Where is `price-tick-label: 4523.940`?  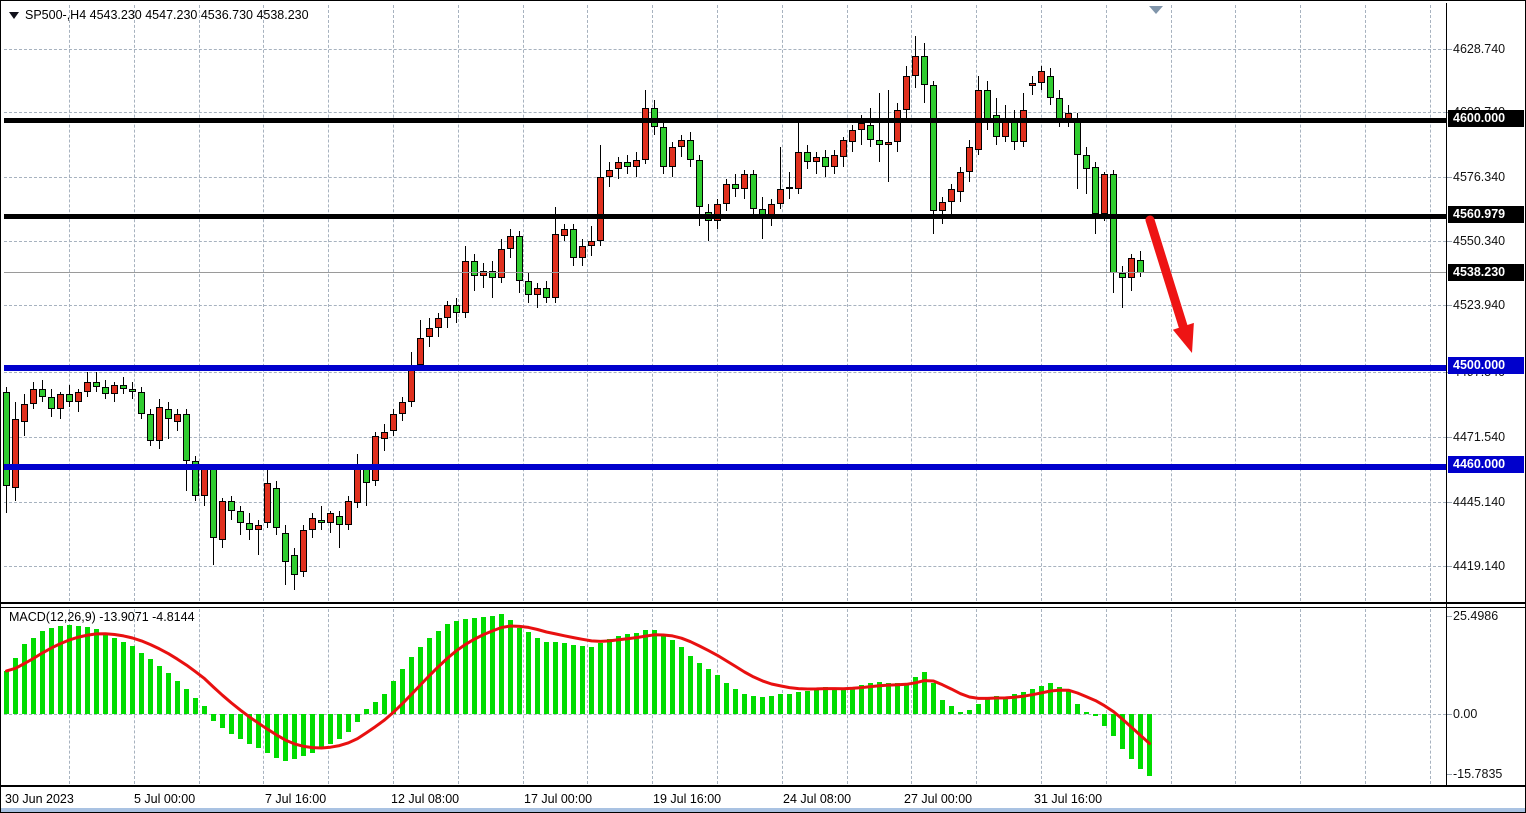
price-tick-label: 4523.940 is located at coordinates (1479, 305).